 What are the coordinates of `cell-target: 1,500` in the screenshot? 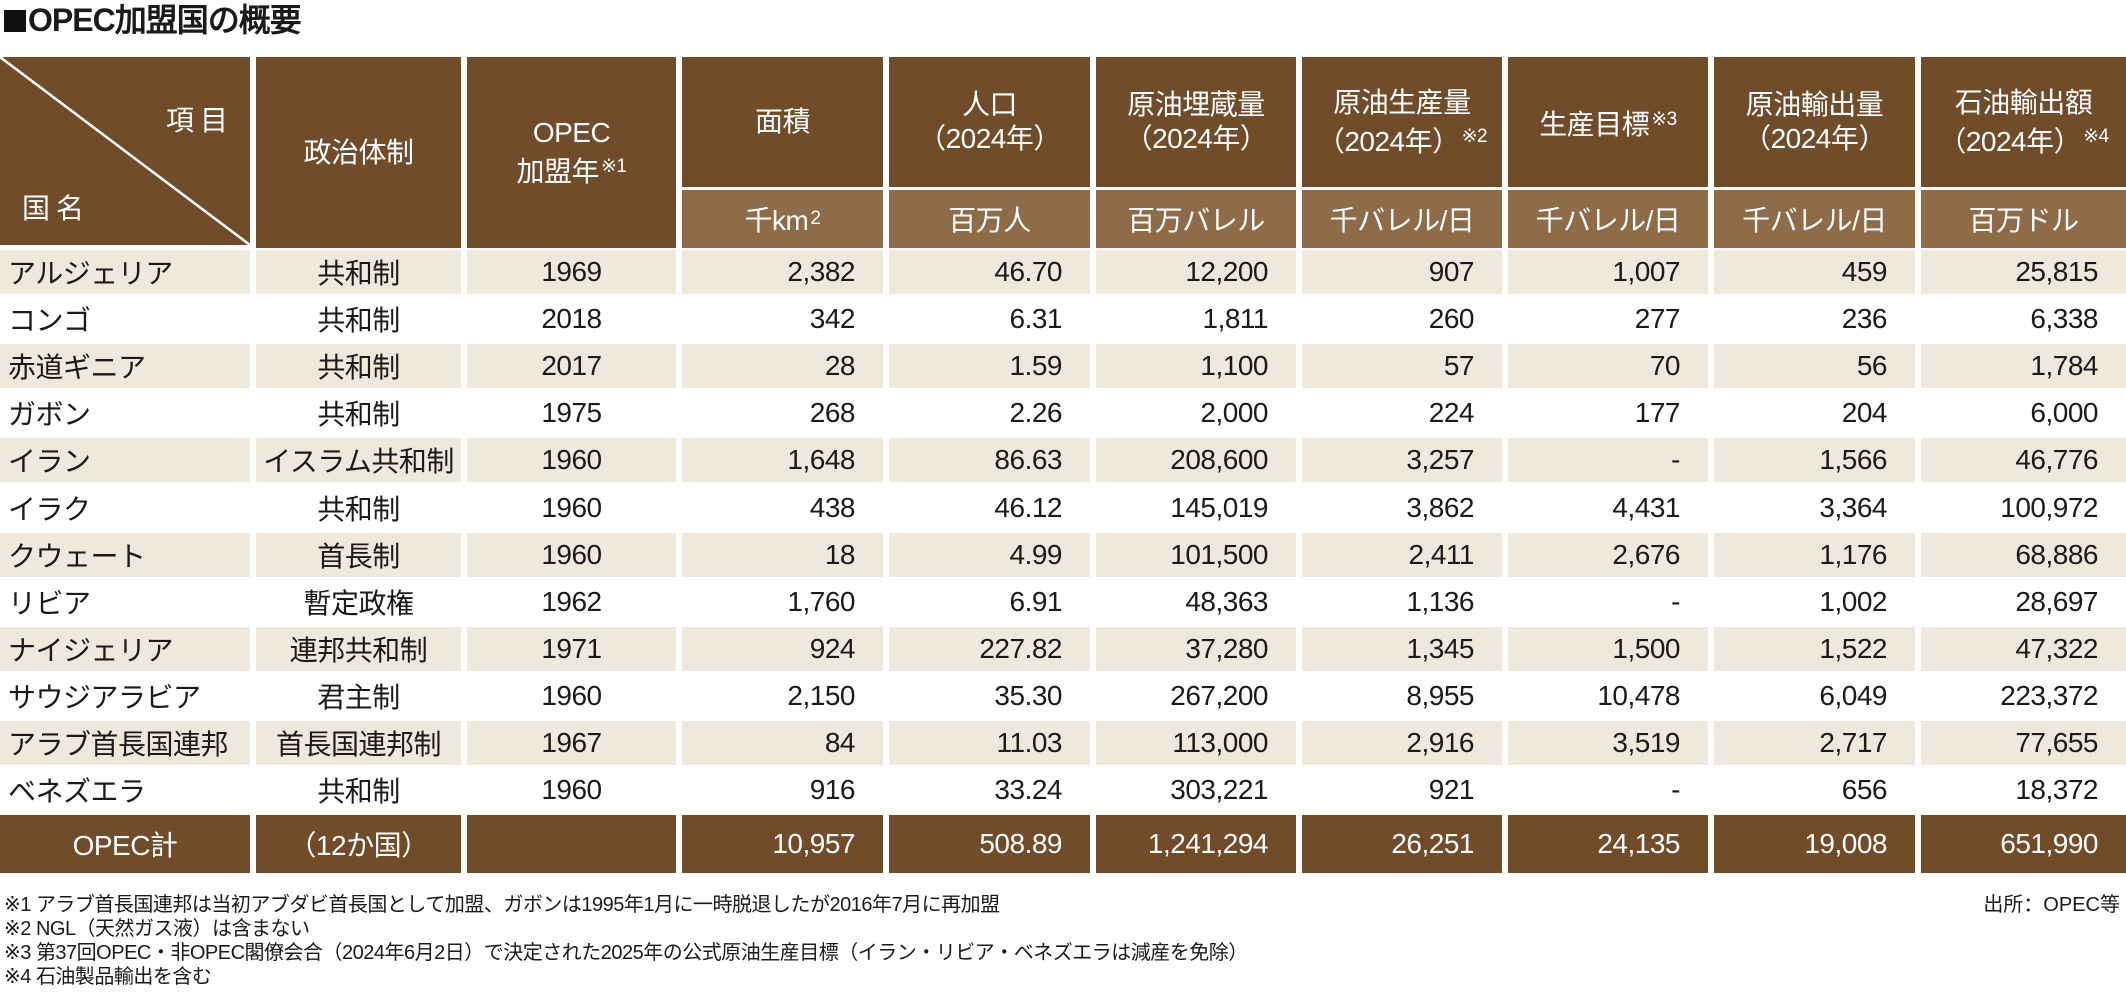 It's located at (1608, 649).